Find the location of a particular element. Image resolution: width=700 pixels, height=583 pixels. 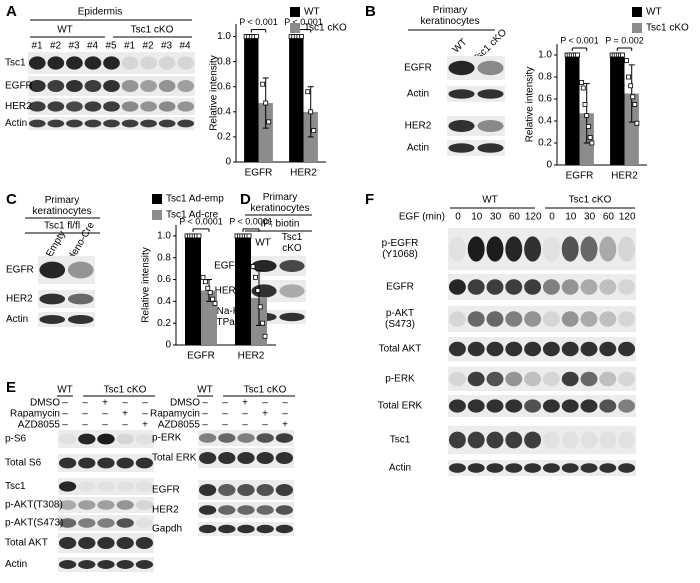

panel-label: C is located at coordinates (11, 199).